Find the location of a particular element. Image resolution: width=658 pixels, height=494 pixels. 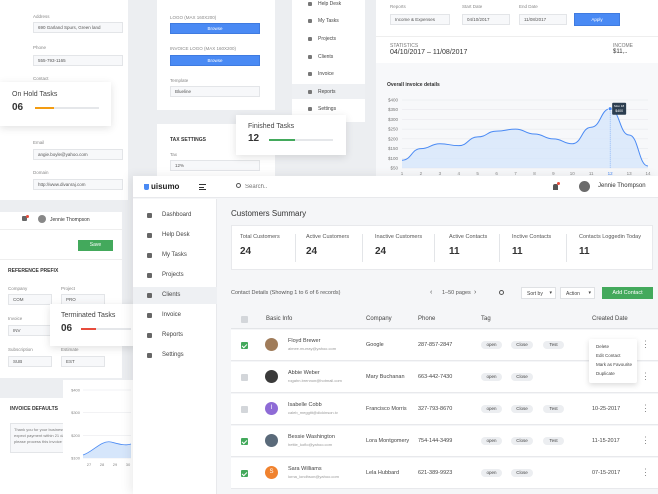

tax-label: Tax is located at coordinates (174, 154).